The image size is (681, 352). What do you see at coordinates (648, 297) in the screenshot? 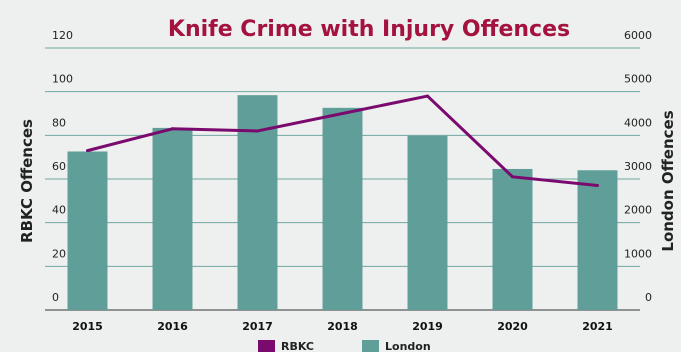
I see `right-tick-label: 0` at bounding box center [648, 297].